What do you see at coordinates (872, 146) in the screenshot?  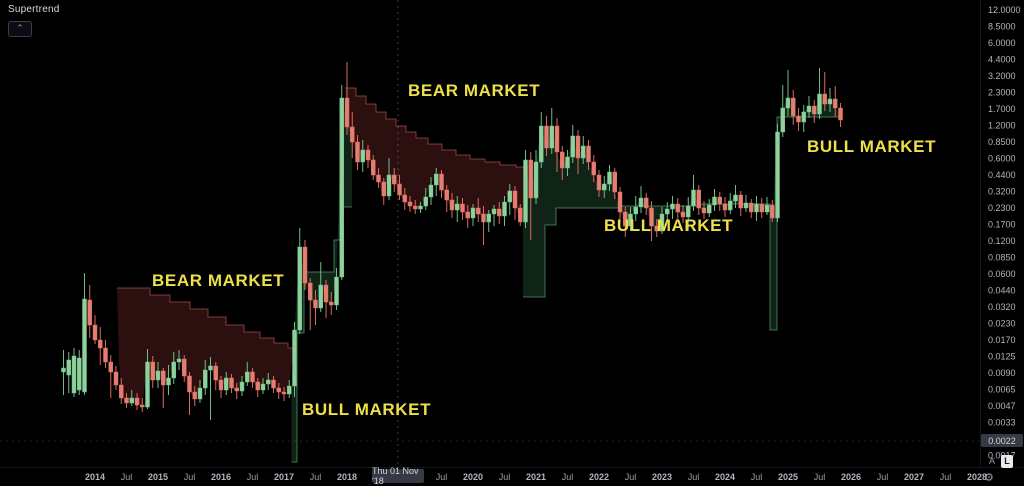 I see `bull-market-label-3: BULL MARKET` at bounding box center [872, 146].